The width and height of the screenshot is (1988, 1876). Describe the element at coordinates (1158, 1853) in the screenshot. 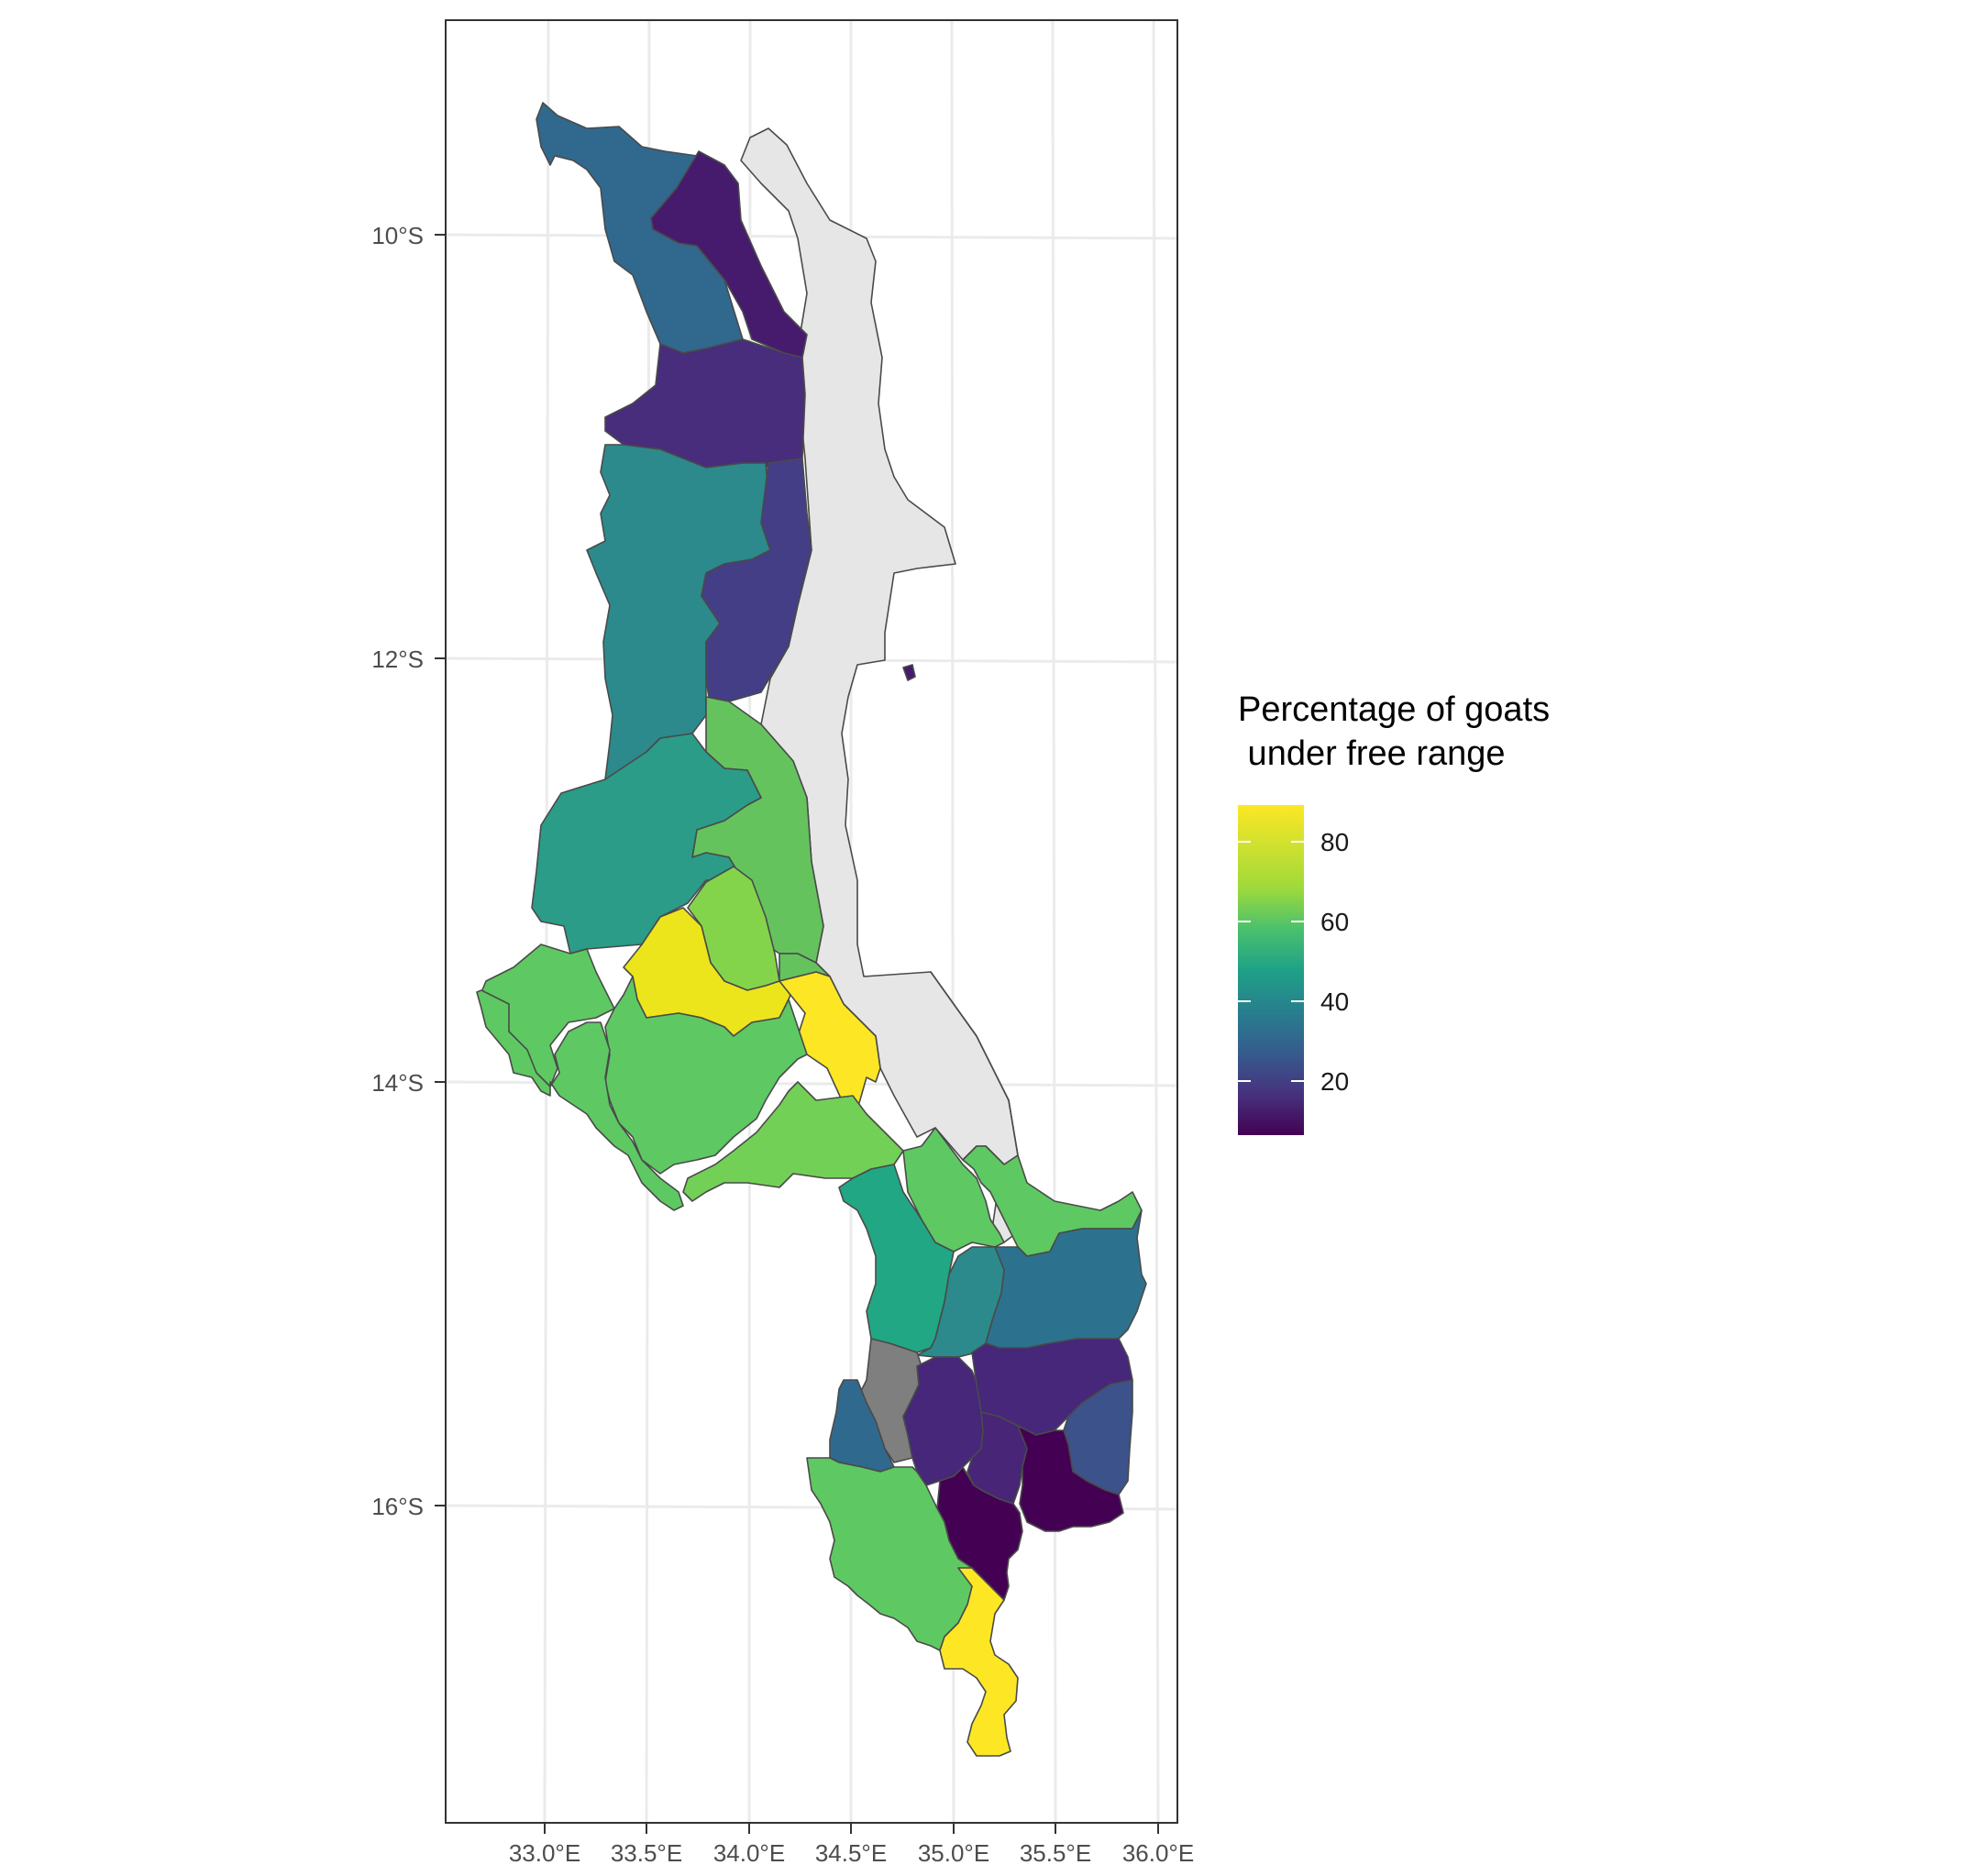

I see `x-tick-label: 36.0°E` at that location.